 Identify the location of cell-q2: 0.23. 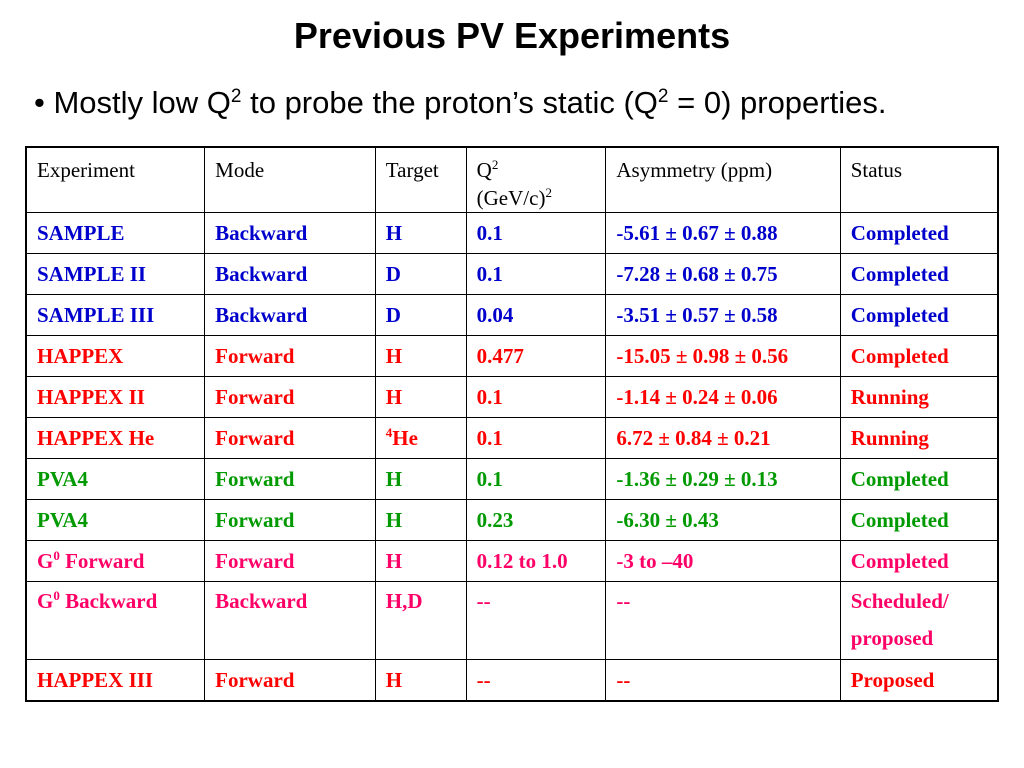
(536, 520).